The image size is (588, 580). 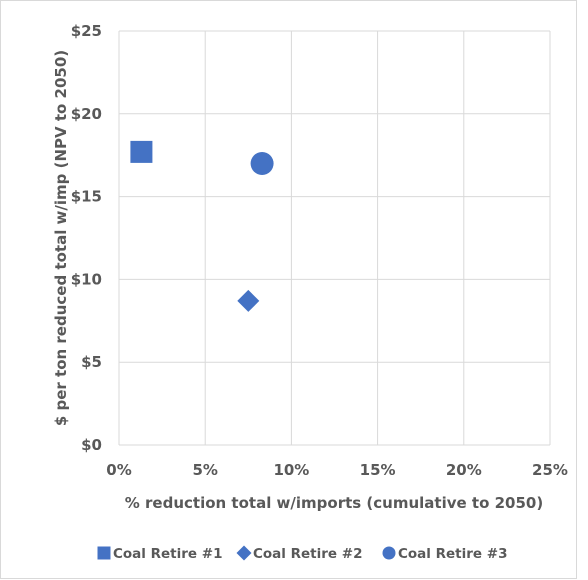 What do you see at coordinates (86, 114) in the screenshot?
I see `y-tick-label: $20` at bounding box center [86, 114].